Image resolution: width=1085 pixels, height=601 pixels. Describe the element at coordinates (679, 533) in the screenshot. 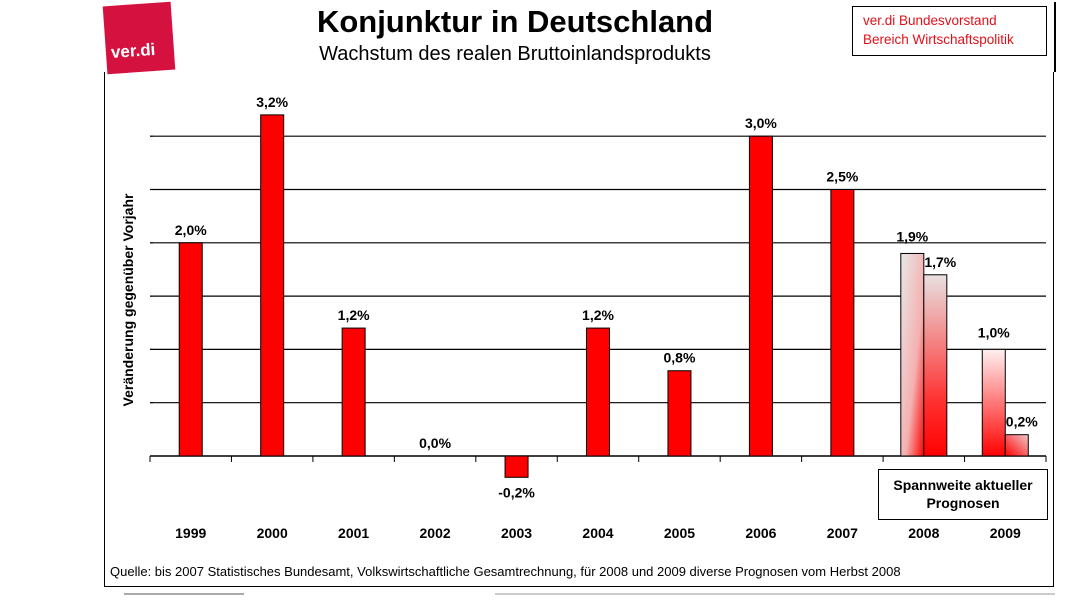

I see `x-tick-label: 2005` at that location.